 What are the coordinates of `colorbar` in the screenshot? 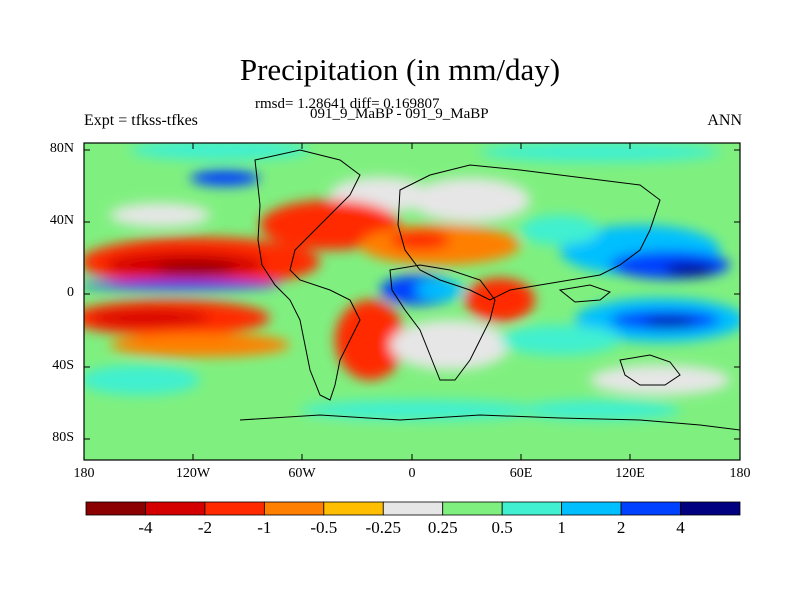 It's located at (413, 508).